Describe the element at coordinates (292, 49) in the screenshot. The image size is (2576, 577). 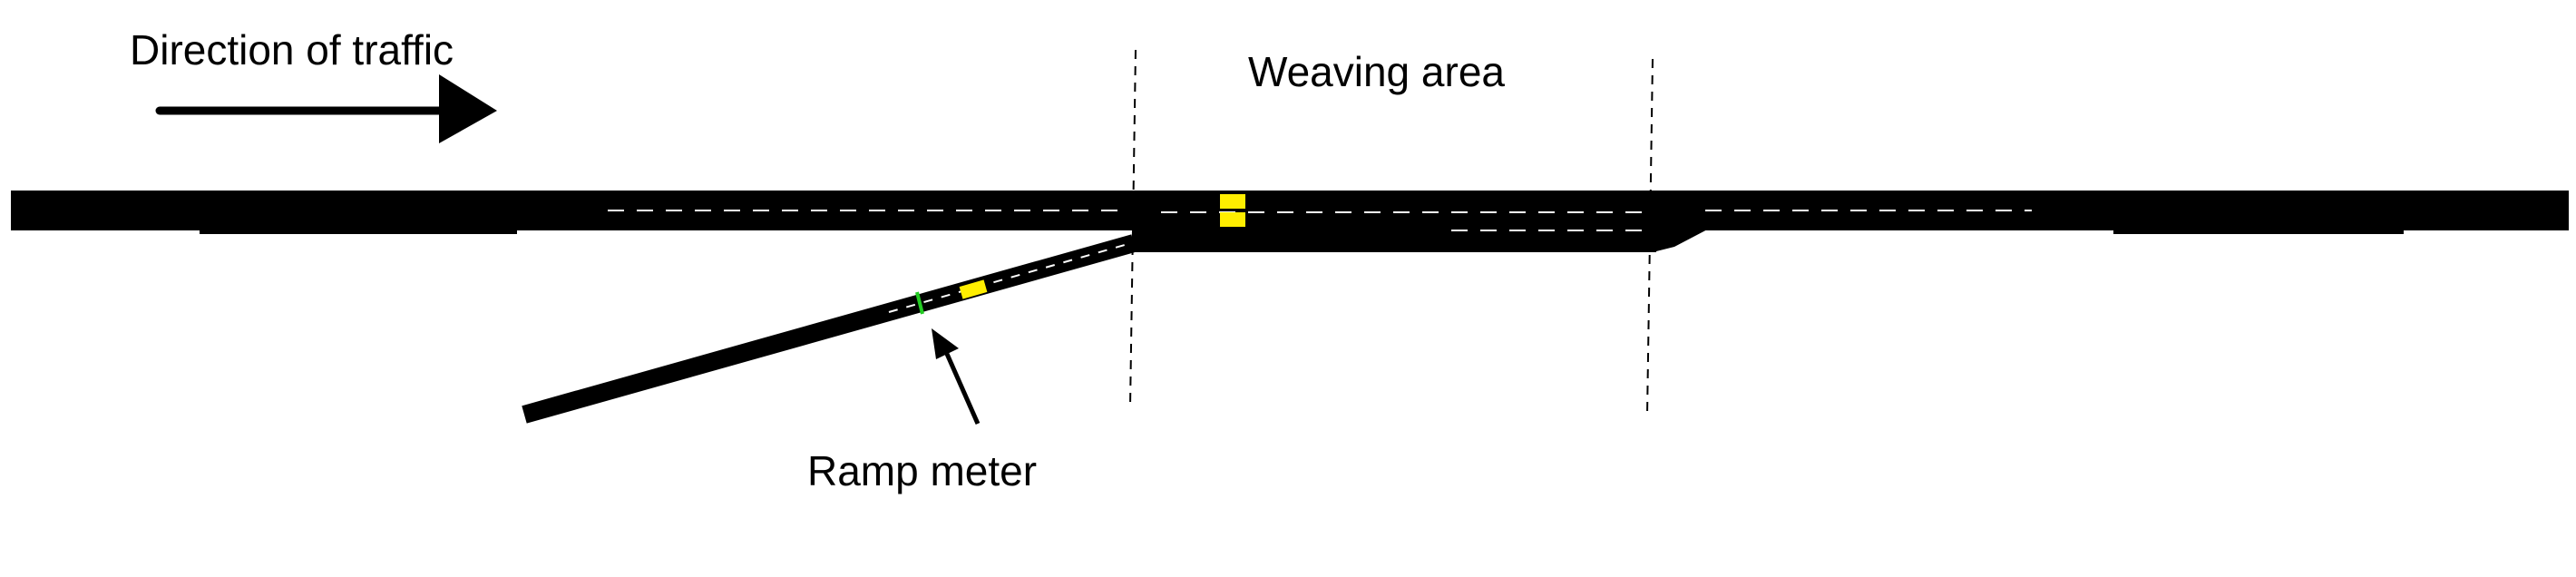
I see `direction-of-traffic-label: Direction of traffic` at that location.